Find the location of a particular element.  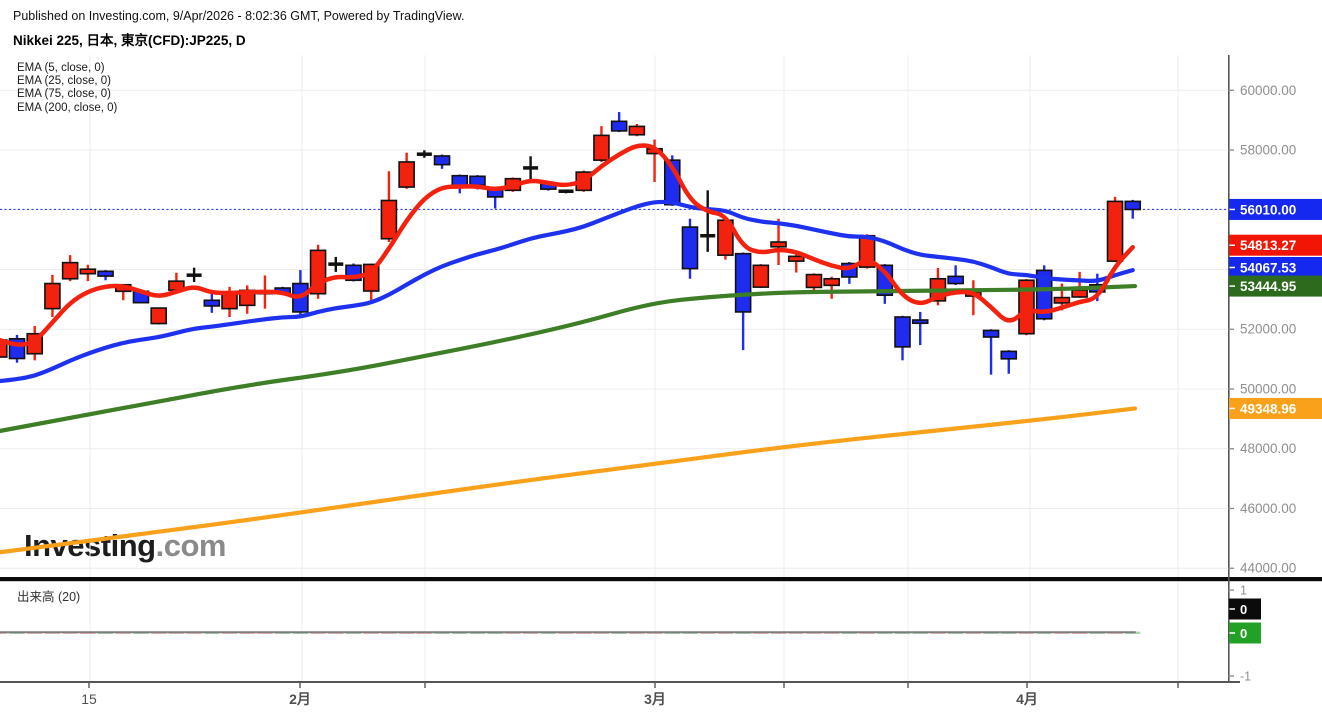

price-badge-ema-200: 49348.96 is located at coordinates (1275, 408).